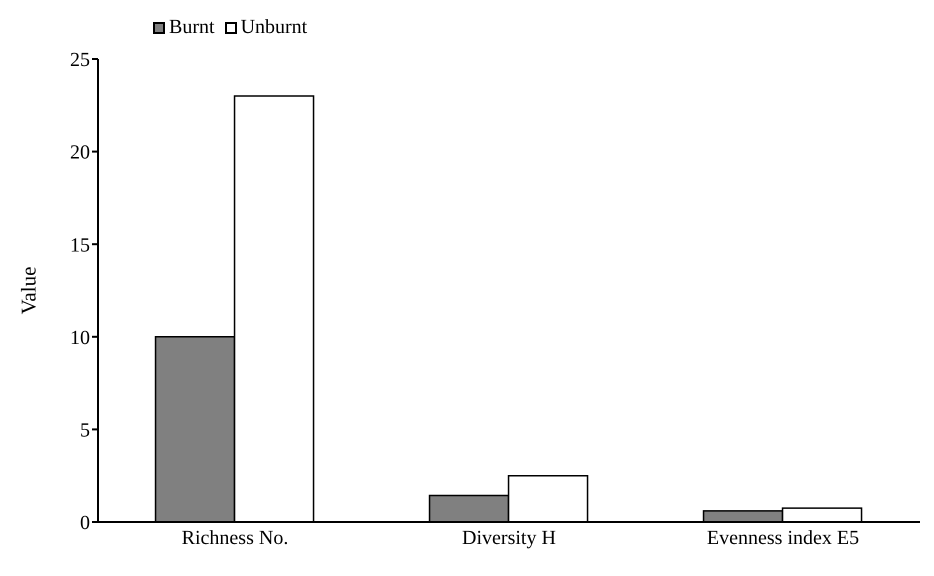 The height and width of the screenshot is (576, 934). I want to click on y-tick-label: 10, so click(80, 337).